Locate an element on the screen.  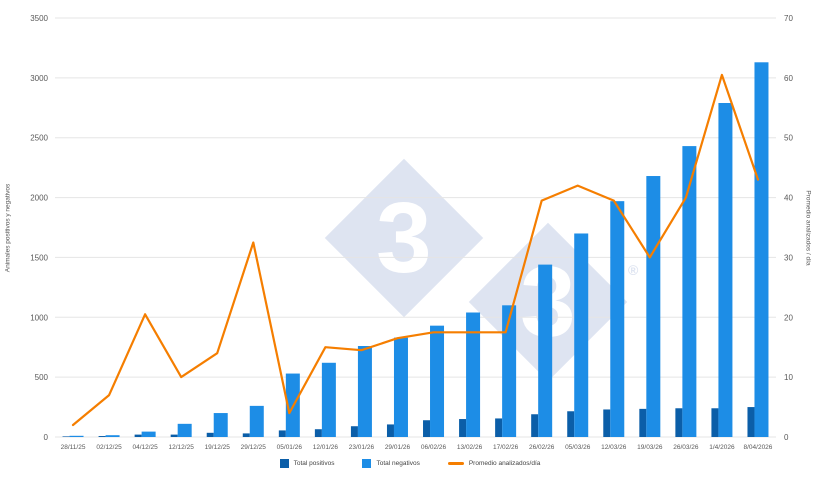
right-axis-tick-label: 0 is located at coordinates (786, 437).